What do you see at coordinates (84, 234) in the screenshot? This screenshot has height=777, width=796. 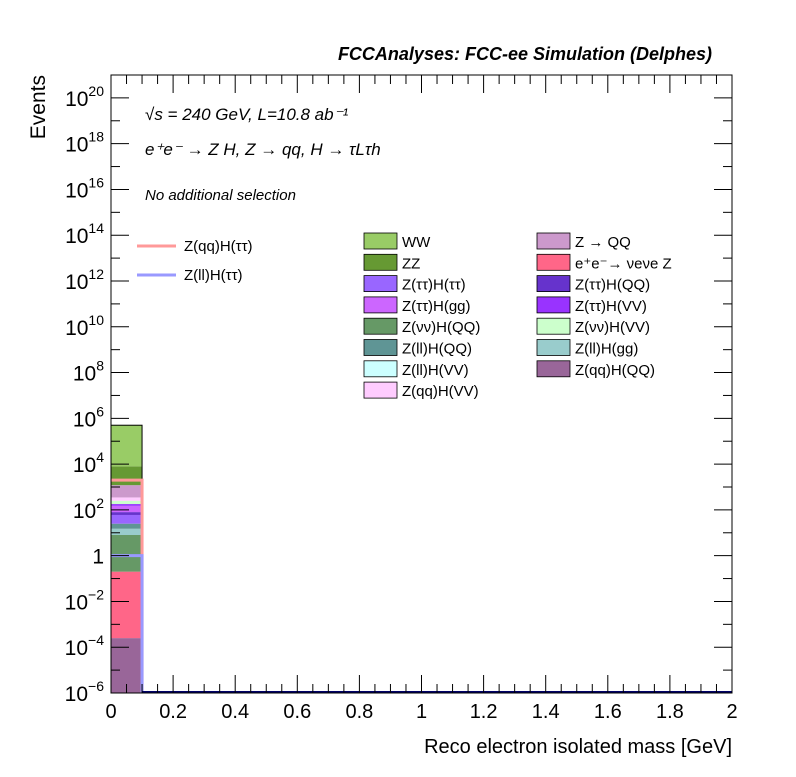 I see `y-tick-label-10: 10¹⁴` at bounding box center [84, 234].